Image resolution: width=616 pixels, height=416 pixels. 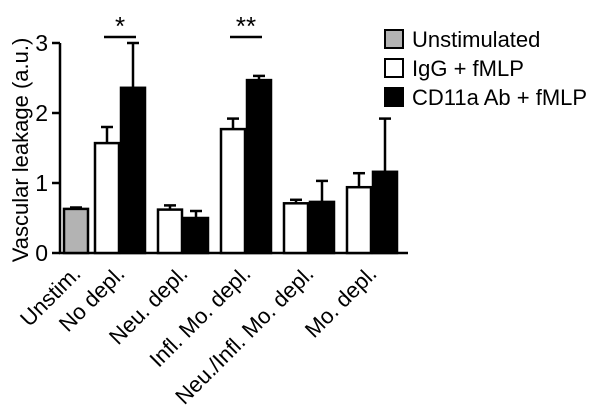 What do you see at coordinates (76, 231) in the screenshot?
I see `bar-unstimulated` at bounding box center [76, 231].